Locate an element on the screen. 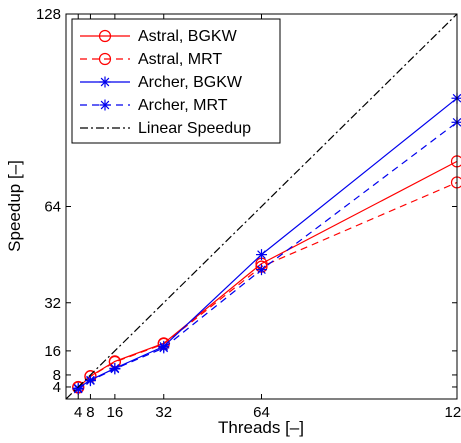 Image resolution: width=461 pixels, height=443 pixels. y-tick-label-5: 128 is located at coordinates (48, 14).